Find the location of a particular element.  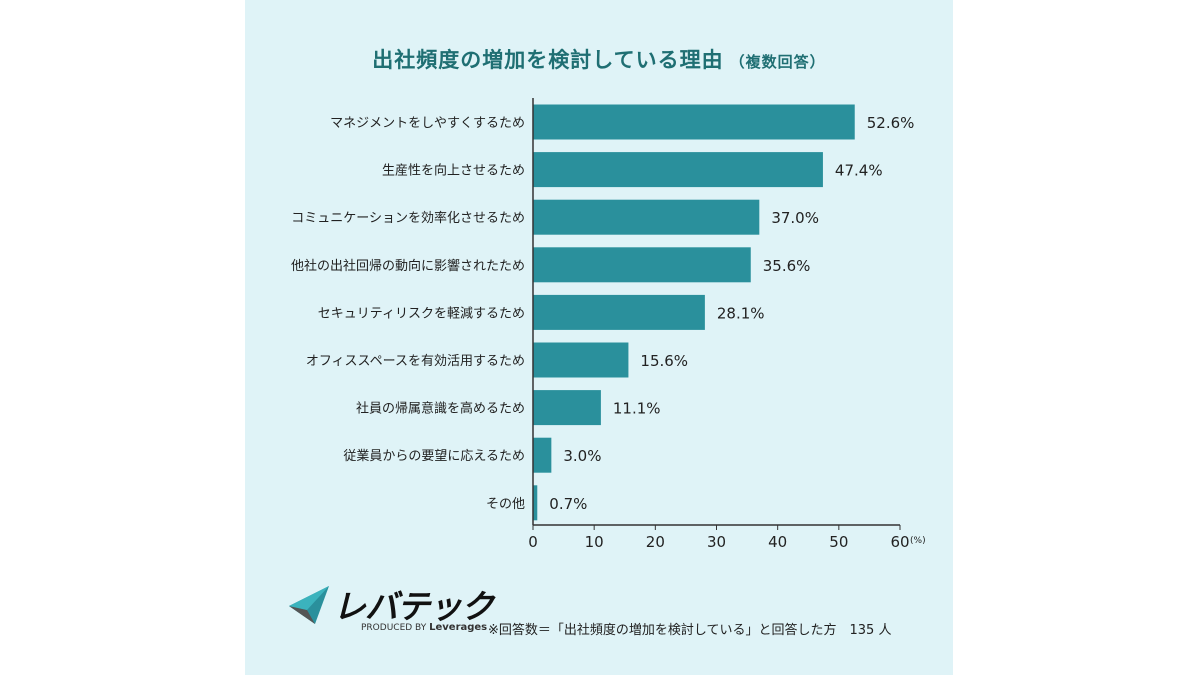

category-label: コミュニケーションを効率化させるため is located at coordinates (408, 218).